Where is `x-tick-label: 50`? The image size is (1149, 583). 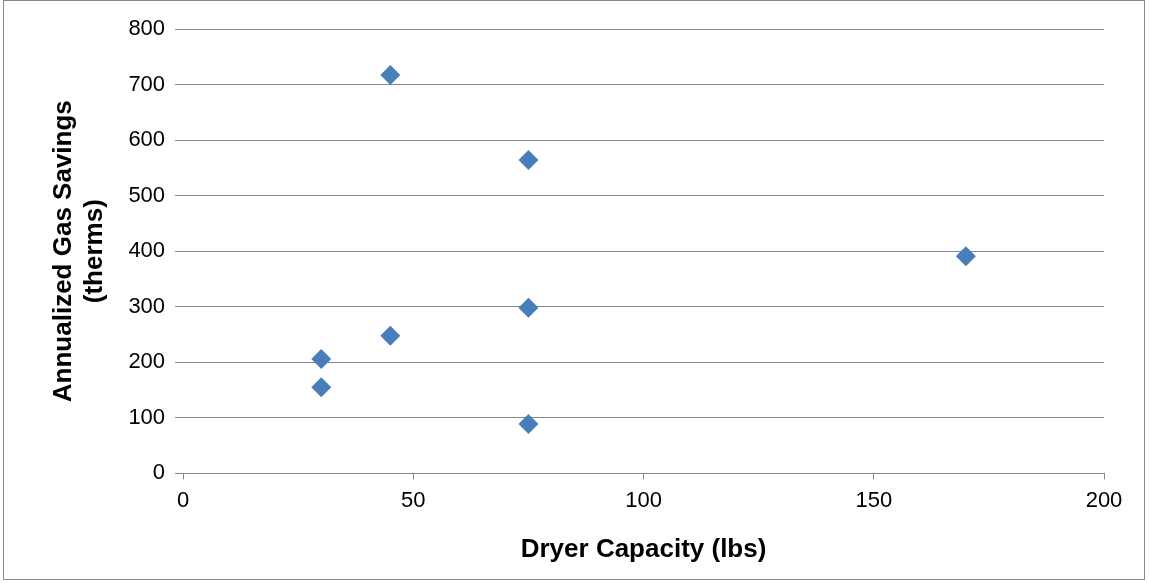
x-tick-label: 50 is located at coordinates (413, 499).